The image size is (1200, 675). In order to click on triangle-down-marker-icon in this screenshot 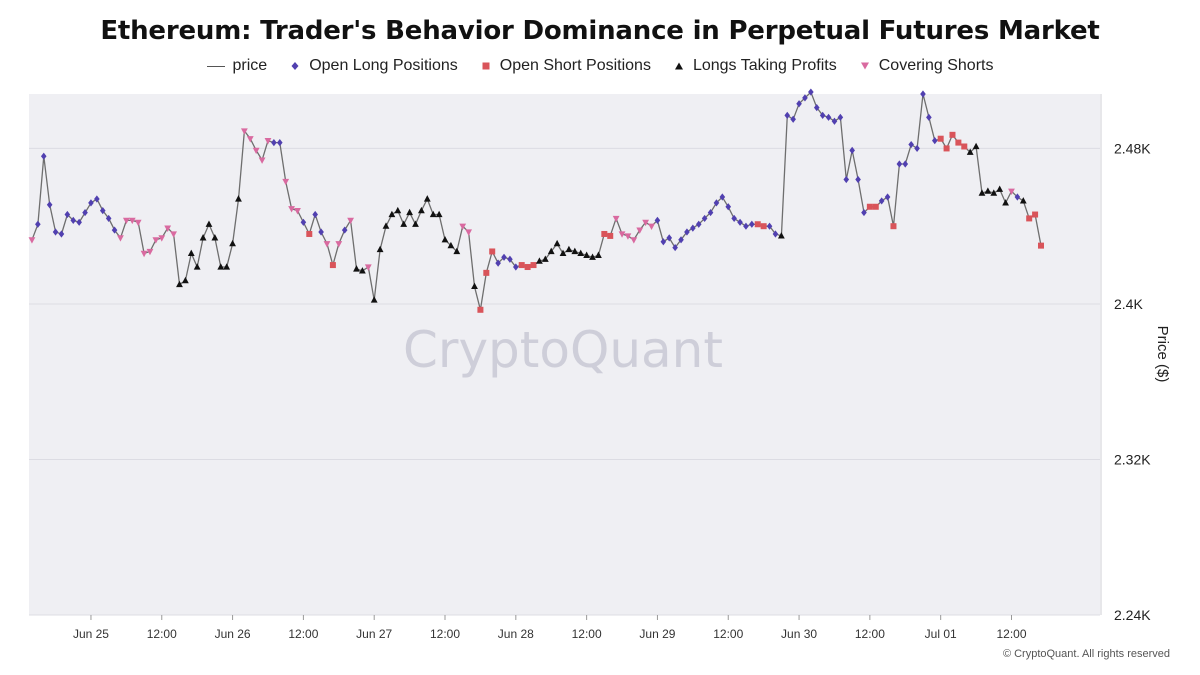, I will do `click(865, 66)`.